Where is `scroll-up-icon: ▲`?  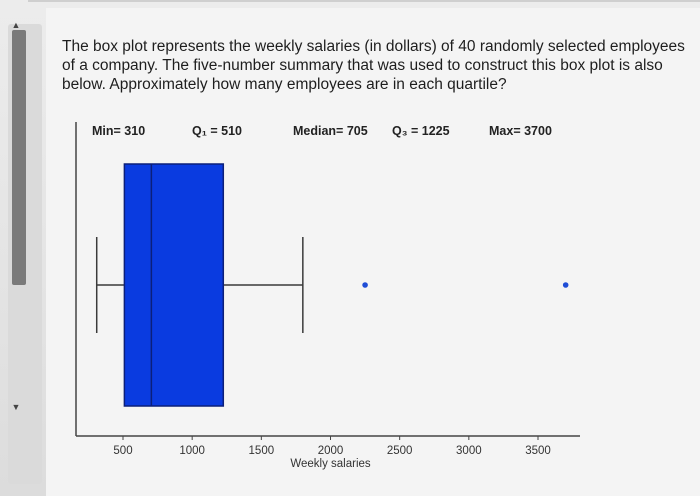 scroll-up-icon: ▲ is located at coordinates (16, 25).